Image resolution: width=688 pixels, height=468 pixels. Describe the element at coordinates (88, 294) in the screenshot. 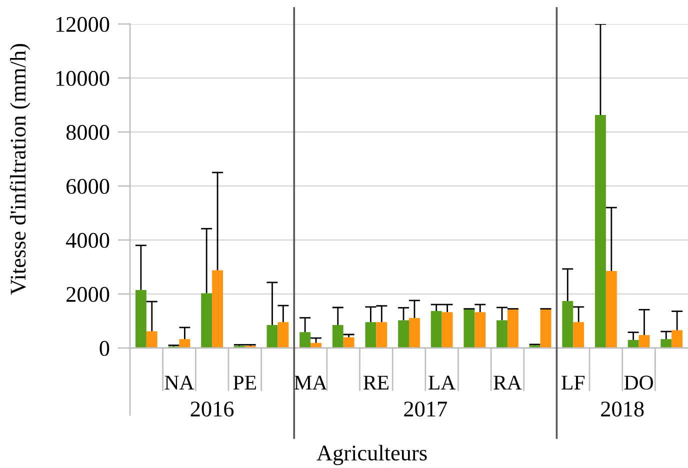

I see `y-tick-label: 2000` at that location.